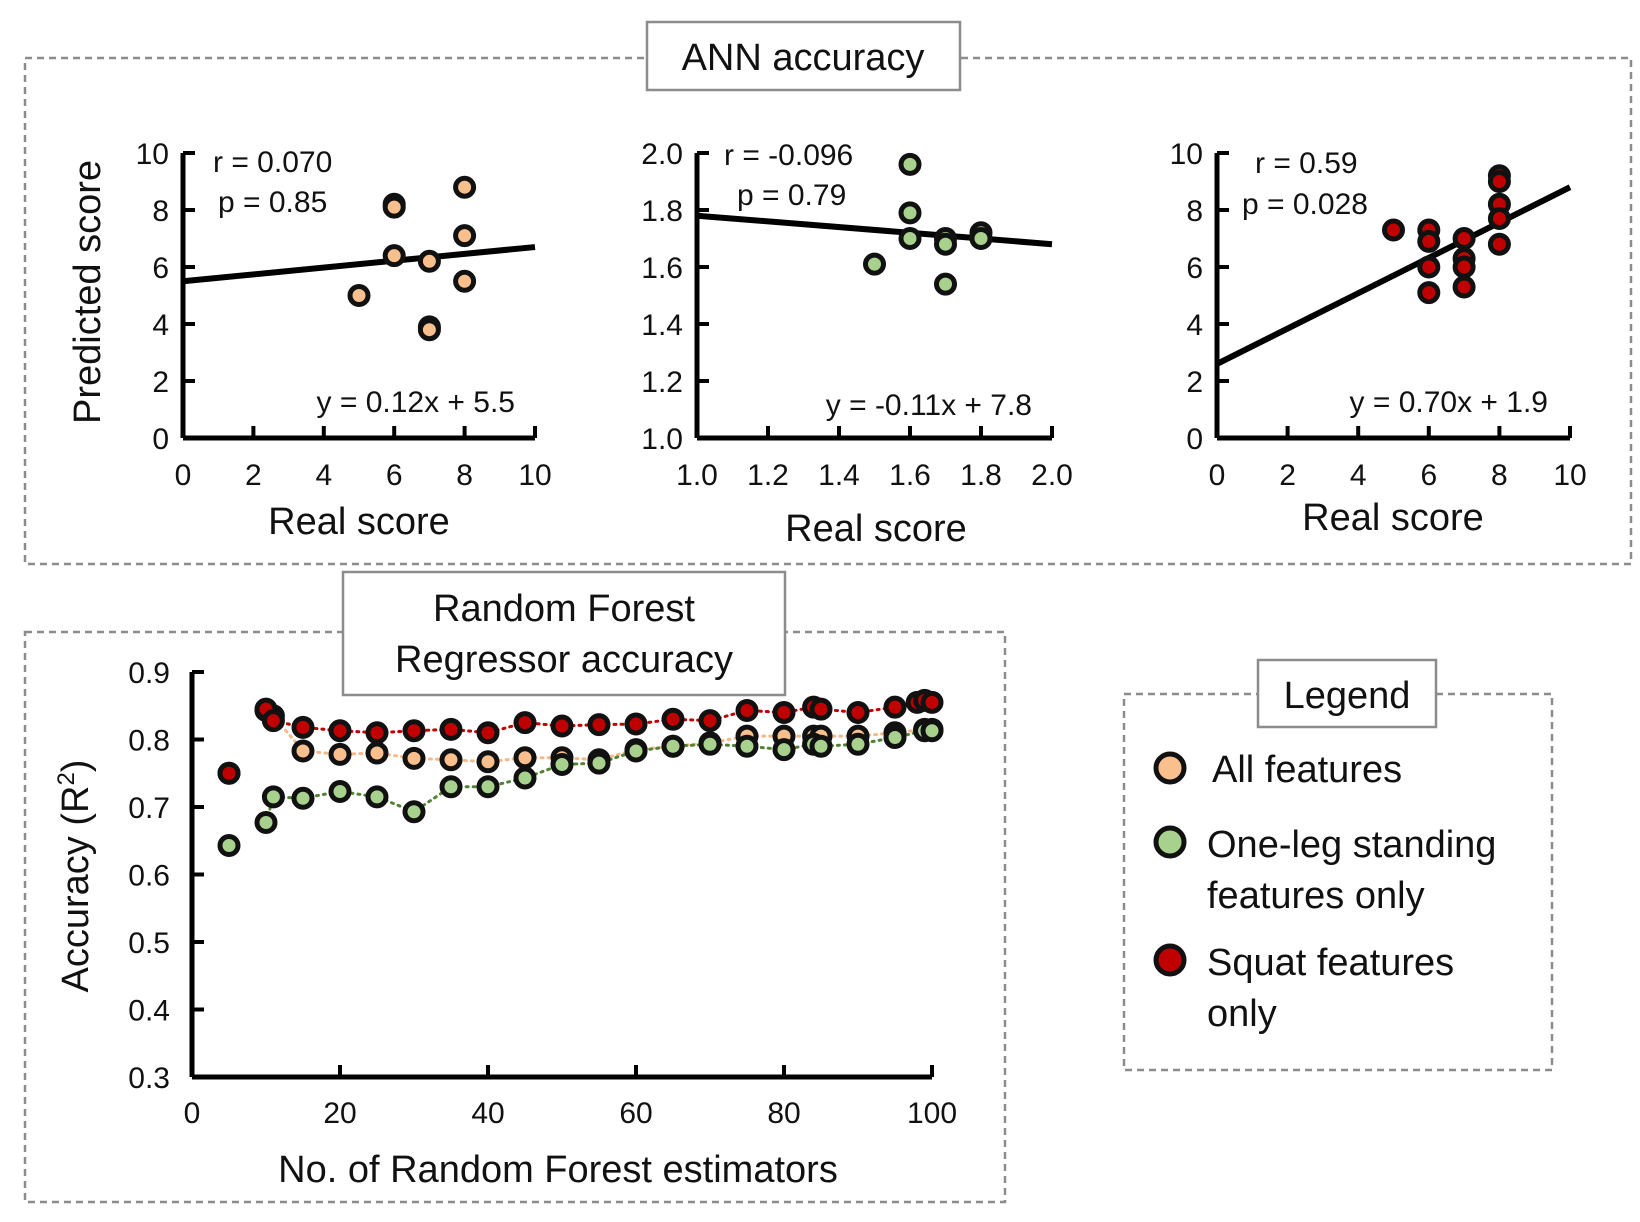  Describe the element at coordinates (149, 808) in the screenshot. I see `rf-y-tick-label: 0.7` at that location.